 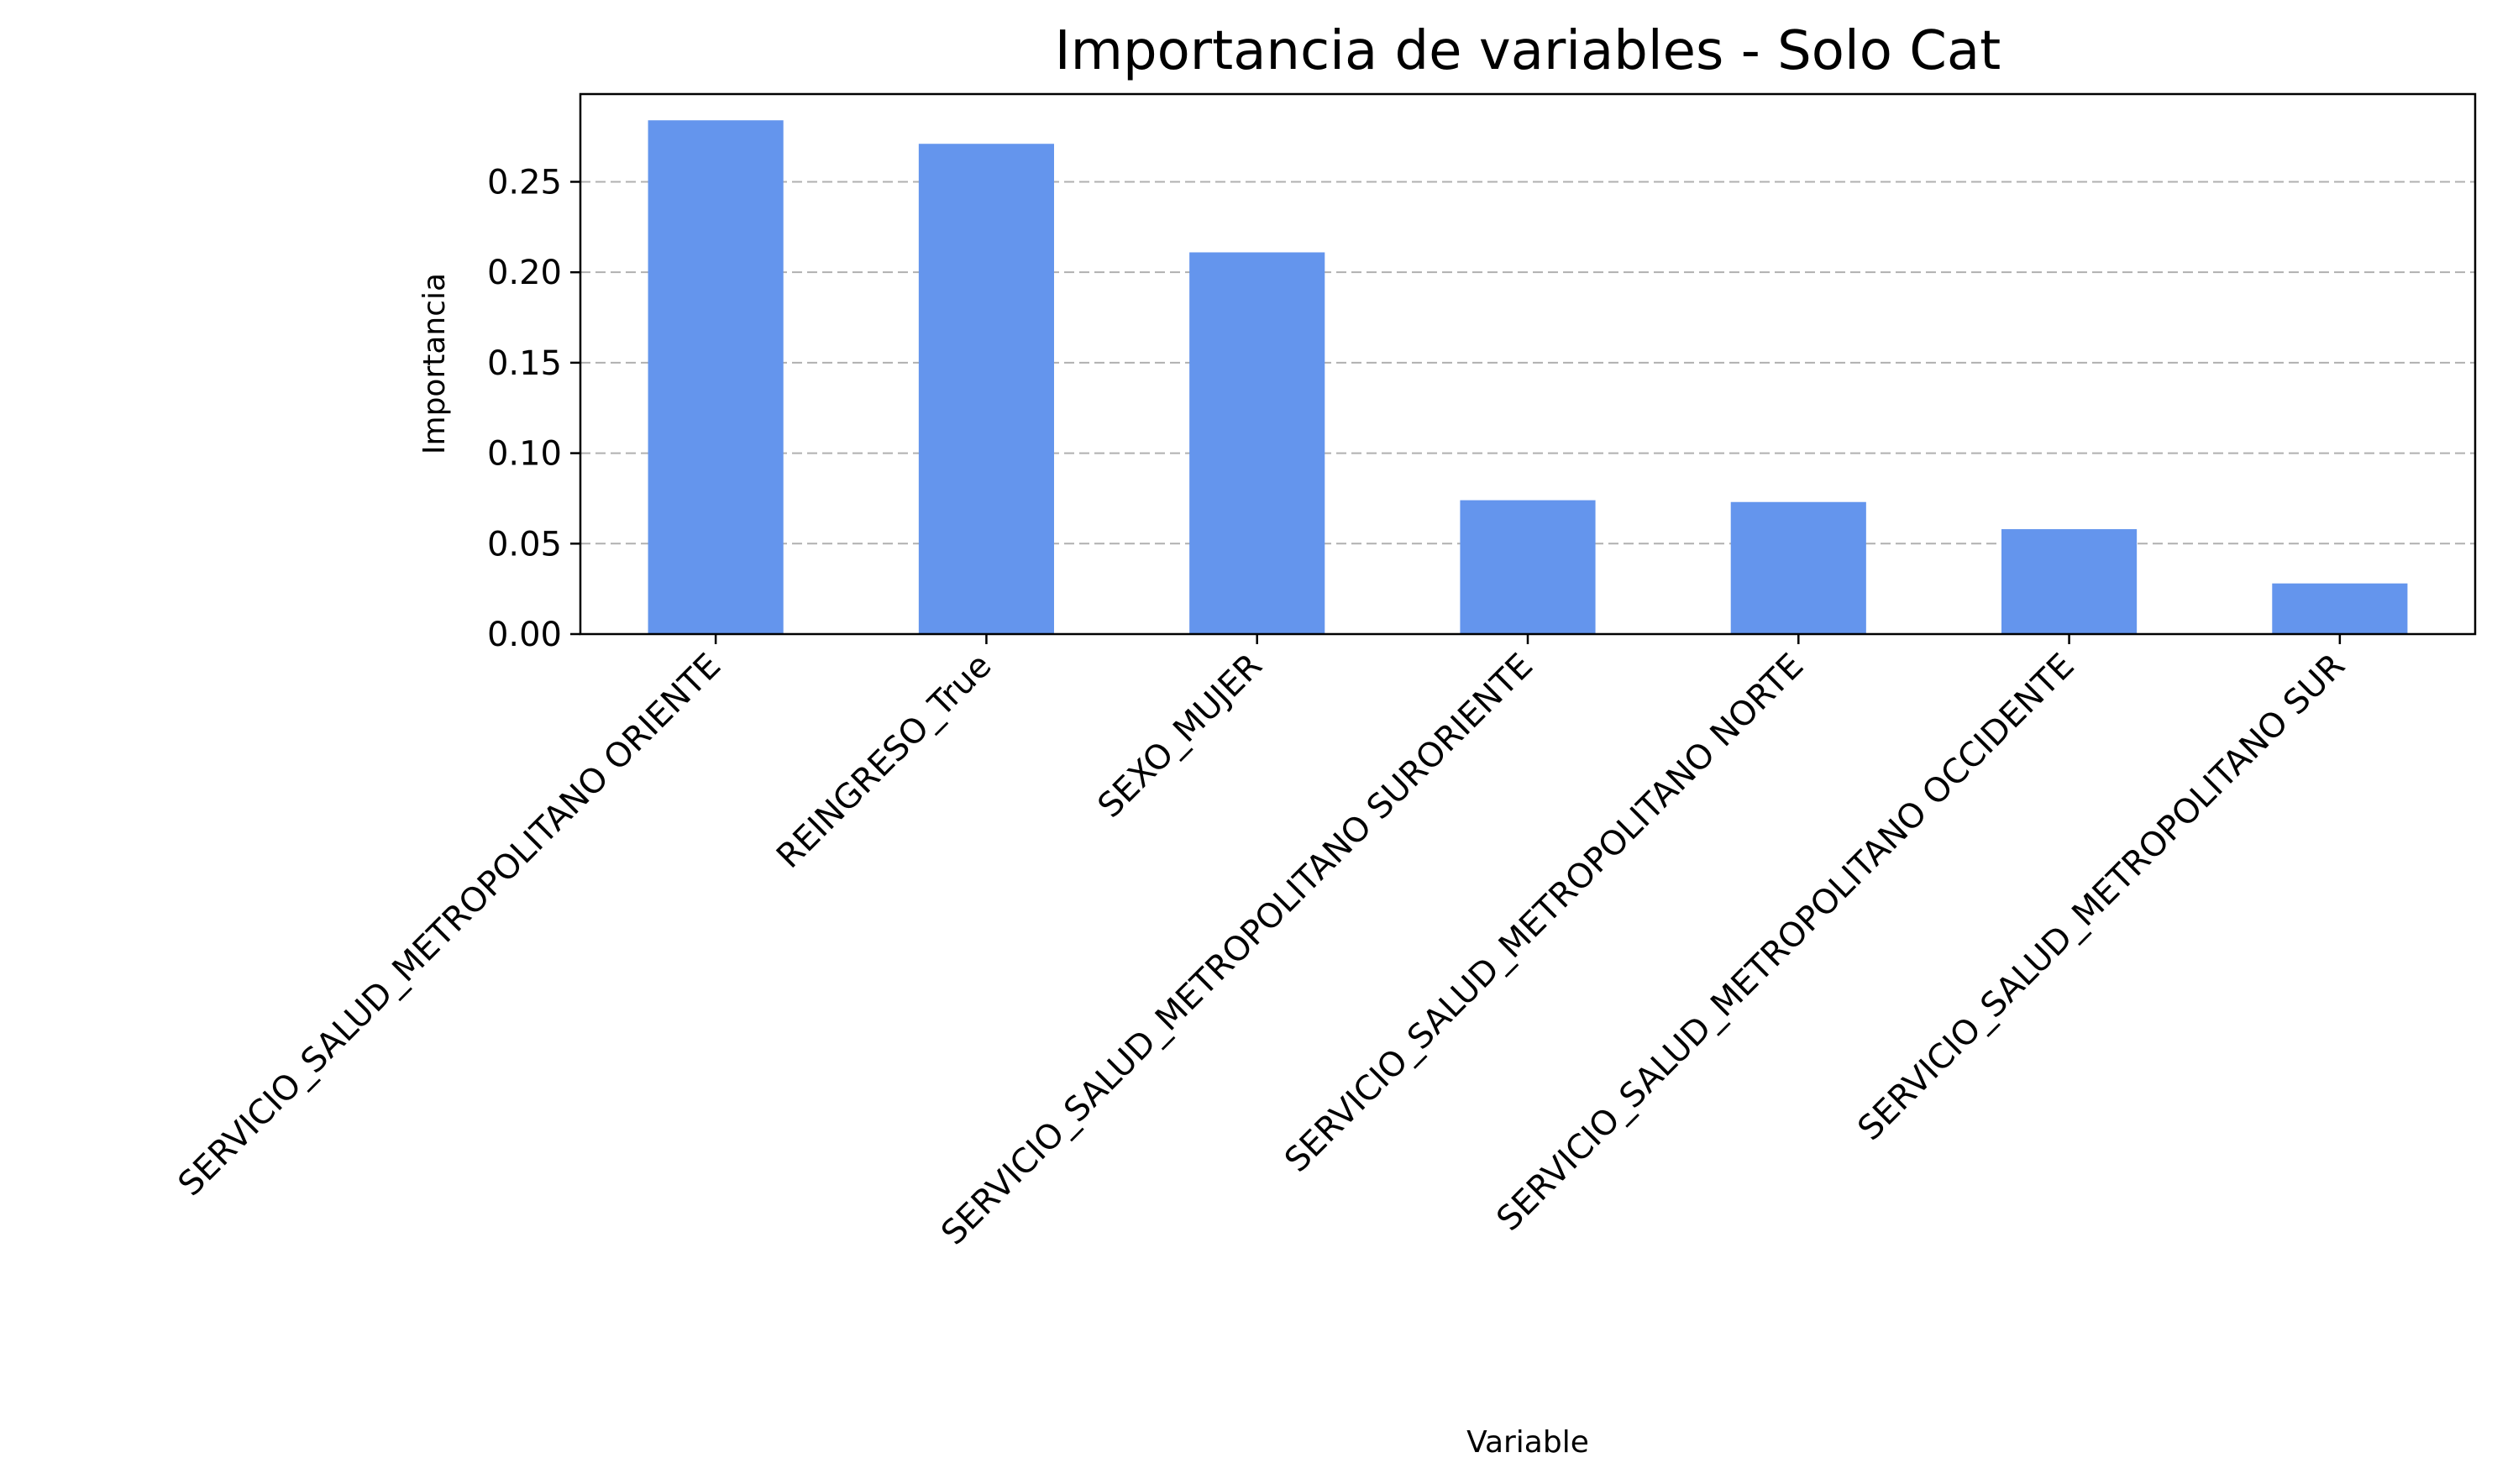 What do you see at coordinates (524, 364) in the screenshot?
I see `y-tick-label: 0.15` at bounding box center [524, 364].